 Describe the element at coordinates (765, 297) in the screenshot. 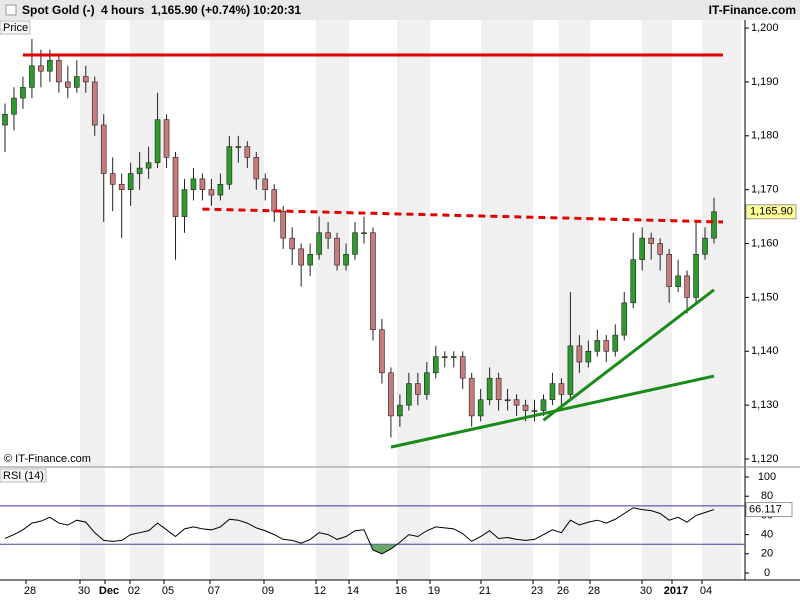

I see `y-tick-label: 1,150` at that location.